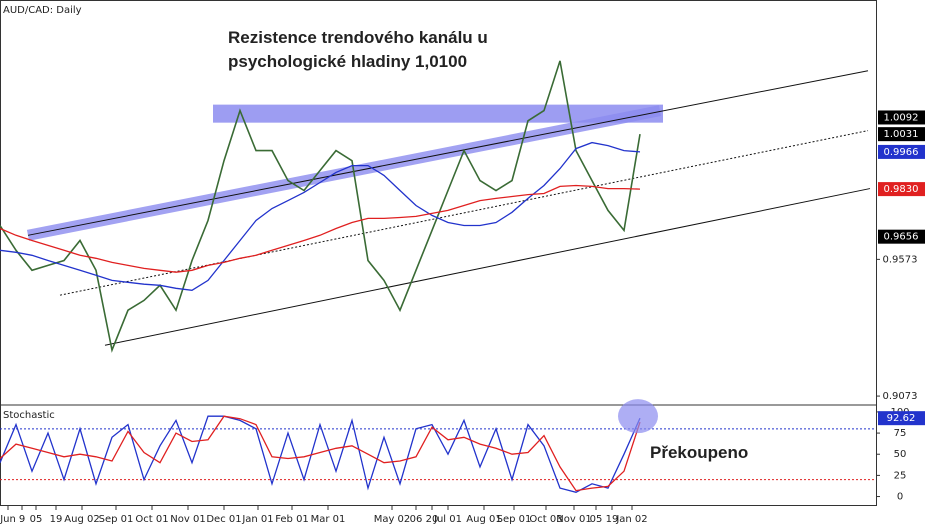 This screenshot has width=928, height=532. What do you see at coordinates (631, 519) in the screenshot?
I see `x-tick-label: Jan 02` at bounding box center [631, 519].